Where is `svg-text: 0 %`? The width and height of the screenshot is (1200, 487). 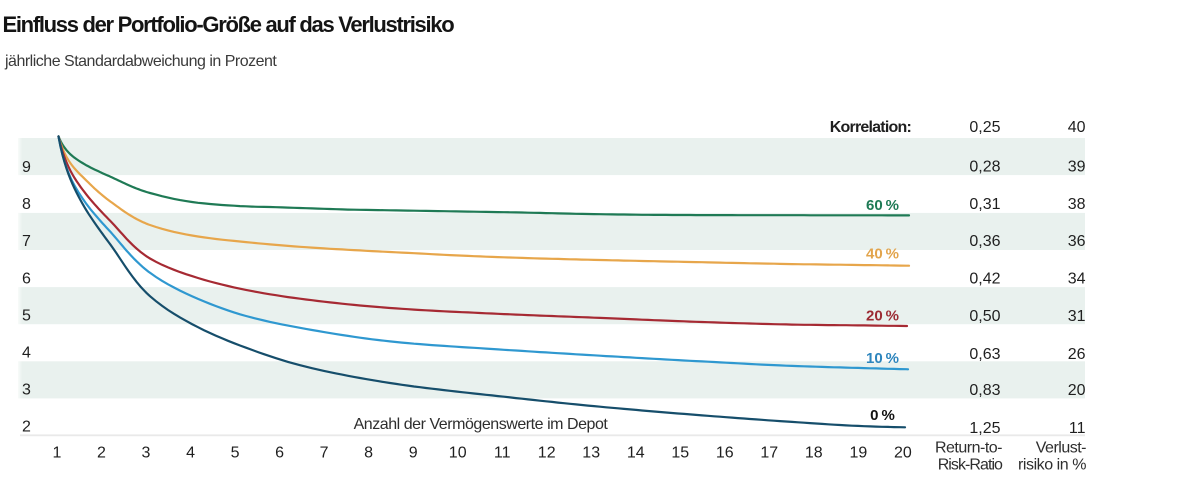
svg-text: 0 % is located at coordinates (882, 415).